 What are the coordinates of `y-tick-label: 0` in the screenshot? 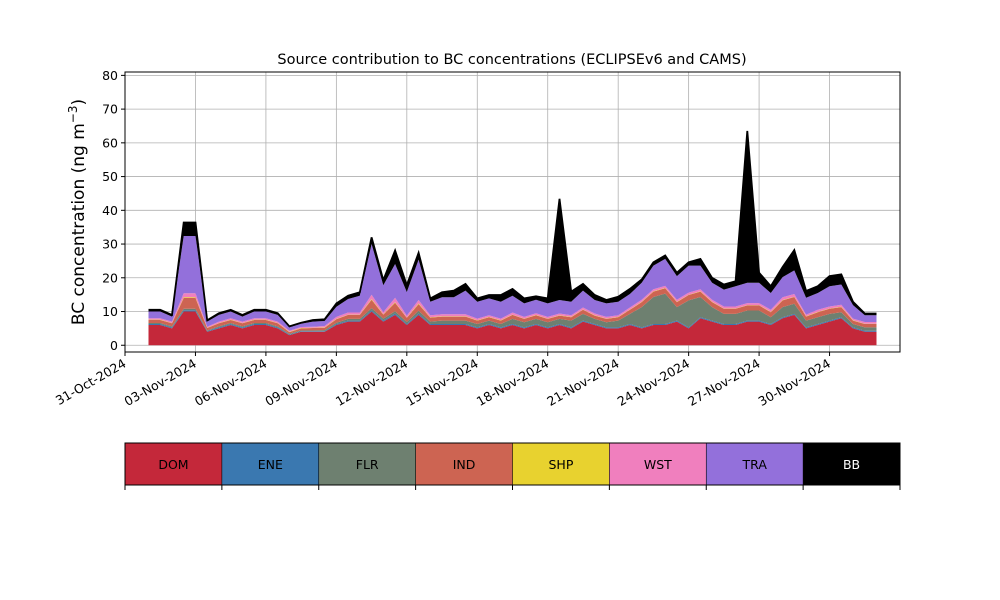 It's located at (114, 345).